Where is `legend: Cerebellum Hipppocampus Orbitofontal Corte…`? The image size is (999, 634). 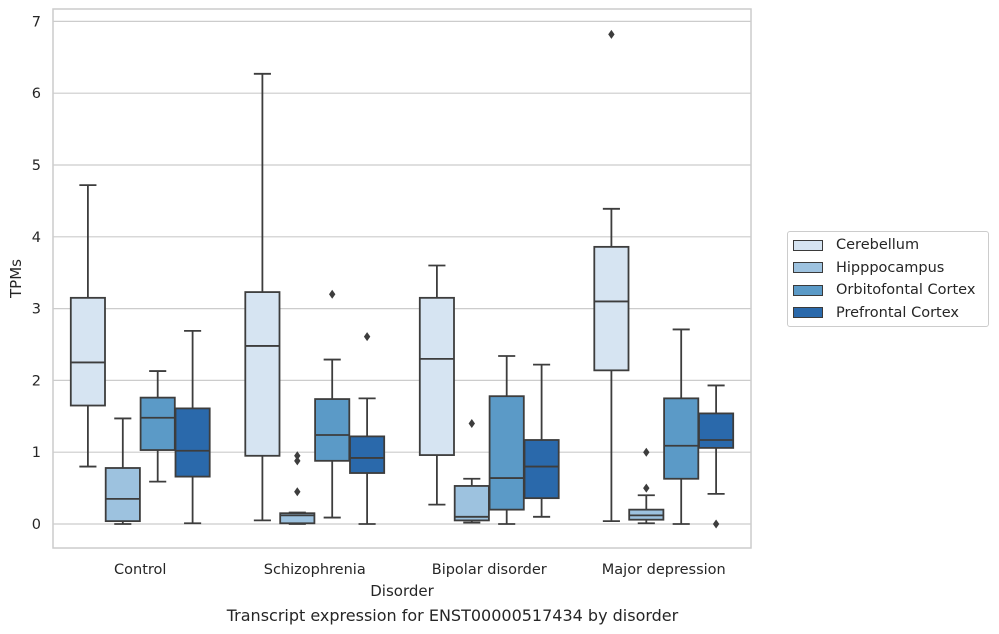
legend: Cerebellum Hipppocampus Orbitofontal Corte… is located at coordinates (888, 279).